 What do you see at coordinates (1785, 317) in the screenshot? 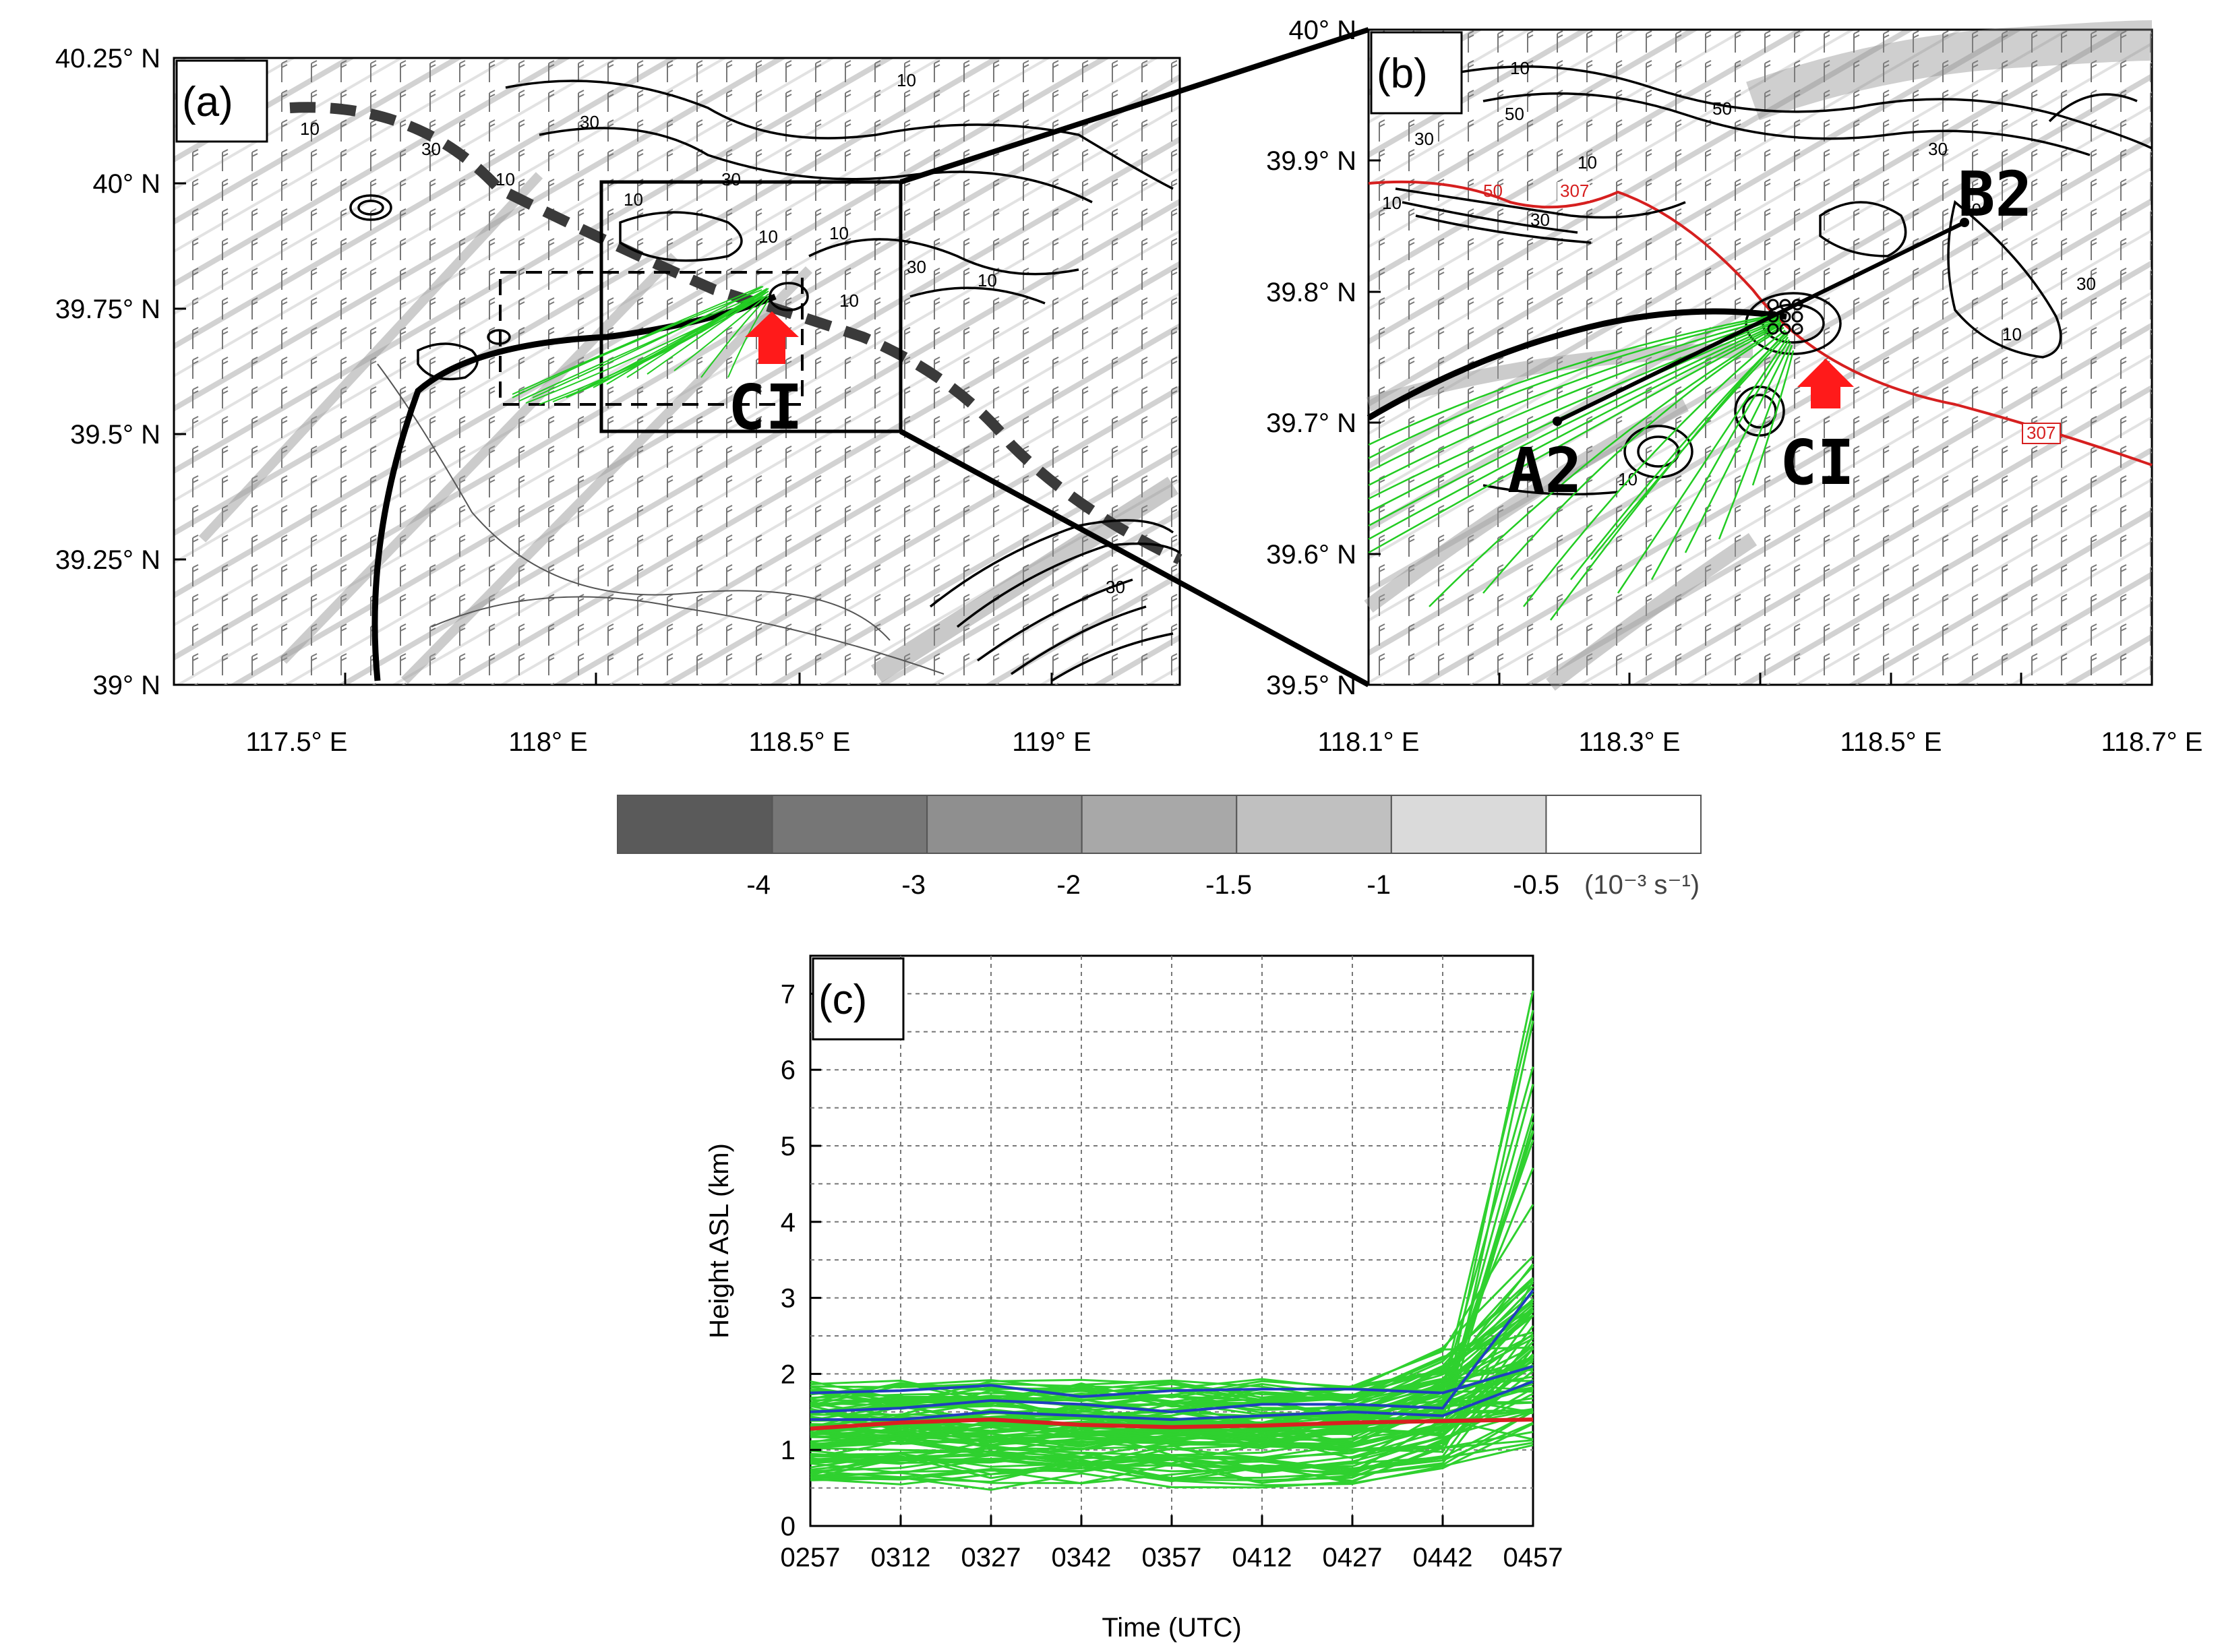
I see `start-points` at bounding box center [1785, 317].